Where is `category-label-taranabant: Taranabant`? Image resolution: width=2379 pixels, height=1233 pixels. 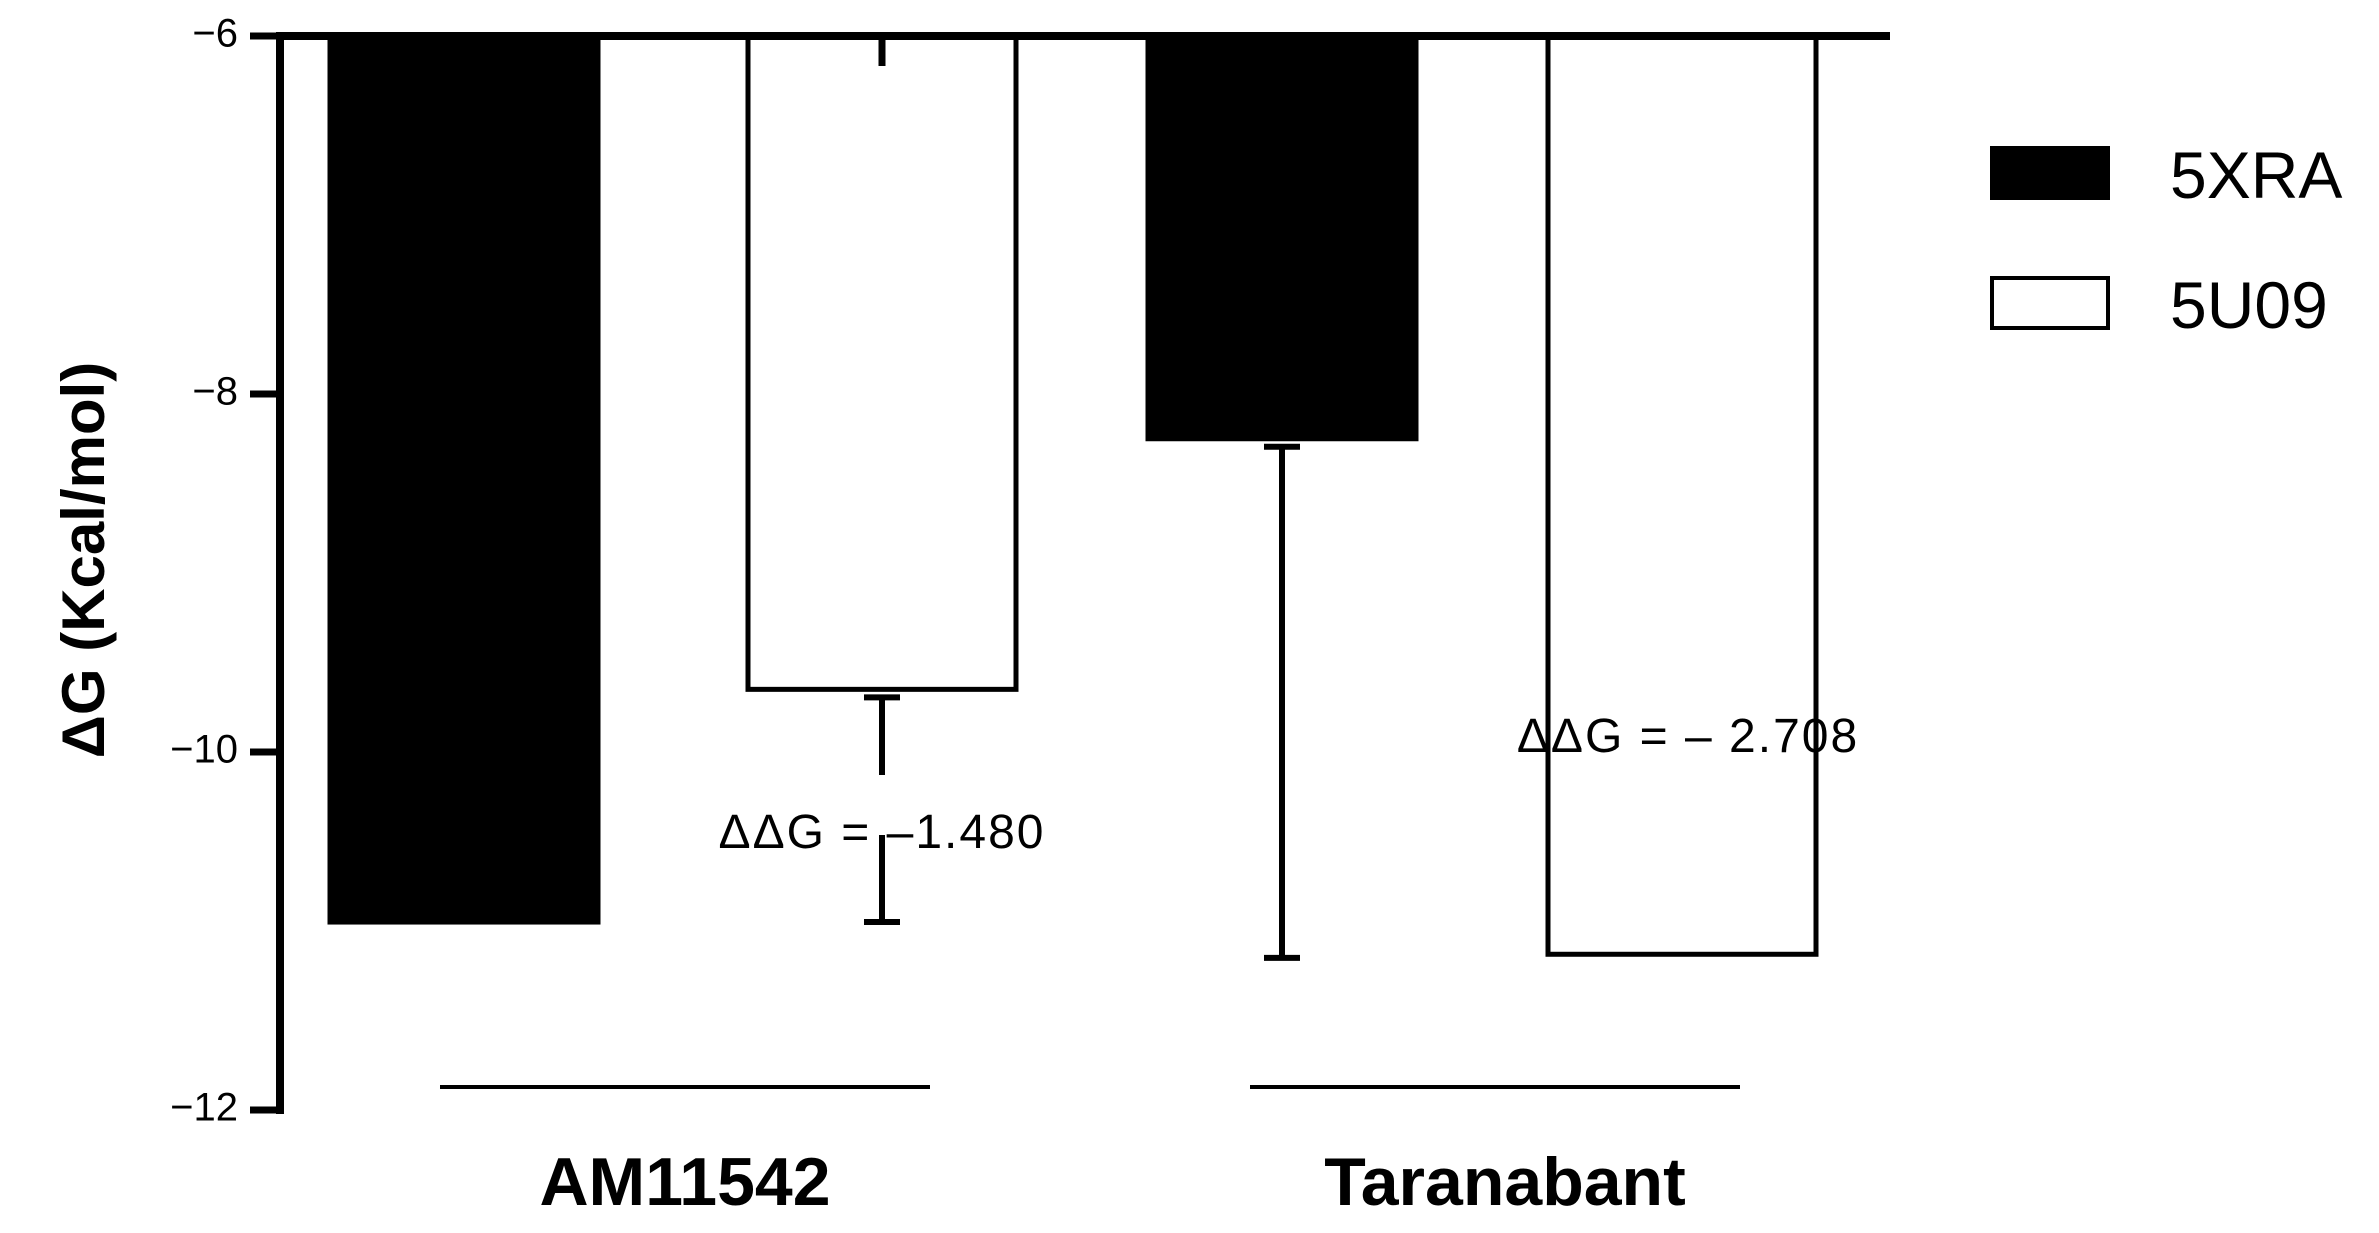
category-label-taranabant: Taranabant is located at coordinates (1504, 1182).